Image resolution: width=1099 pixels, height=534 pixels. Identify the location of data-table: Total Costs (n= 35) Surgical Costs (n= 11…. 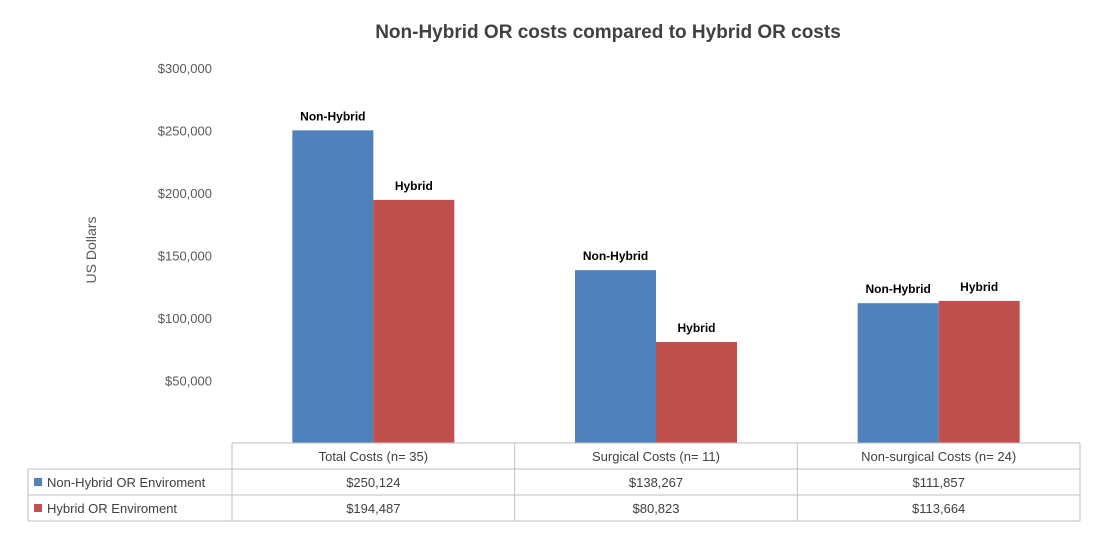
(554, 482).